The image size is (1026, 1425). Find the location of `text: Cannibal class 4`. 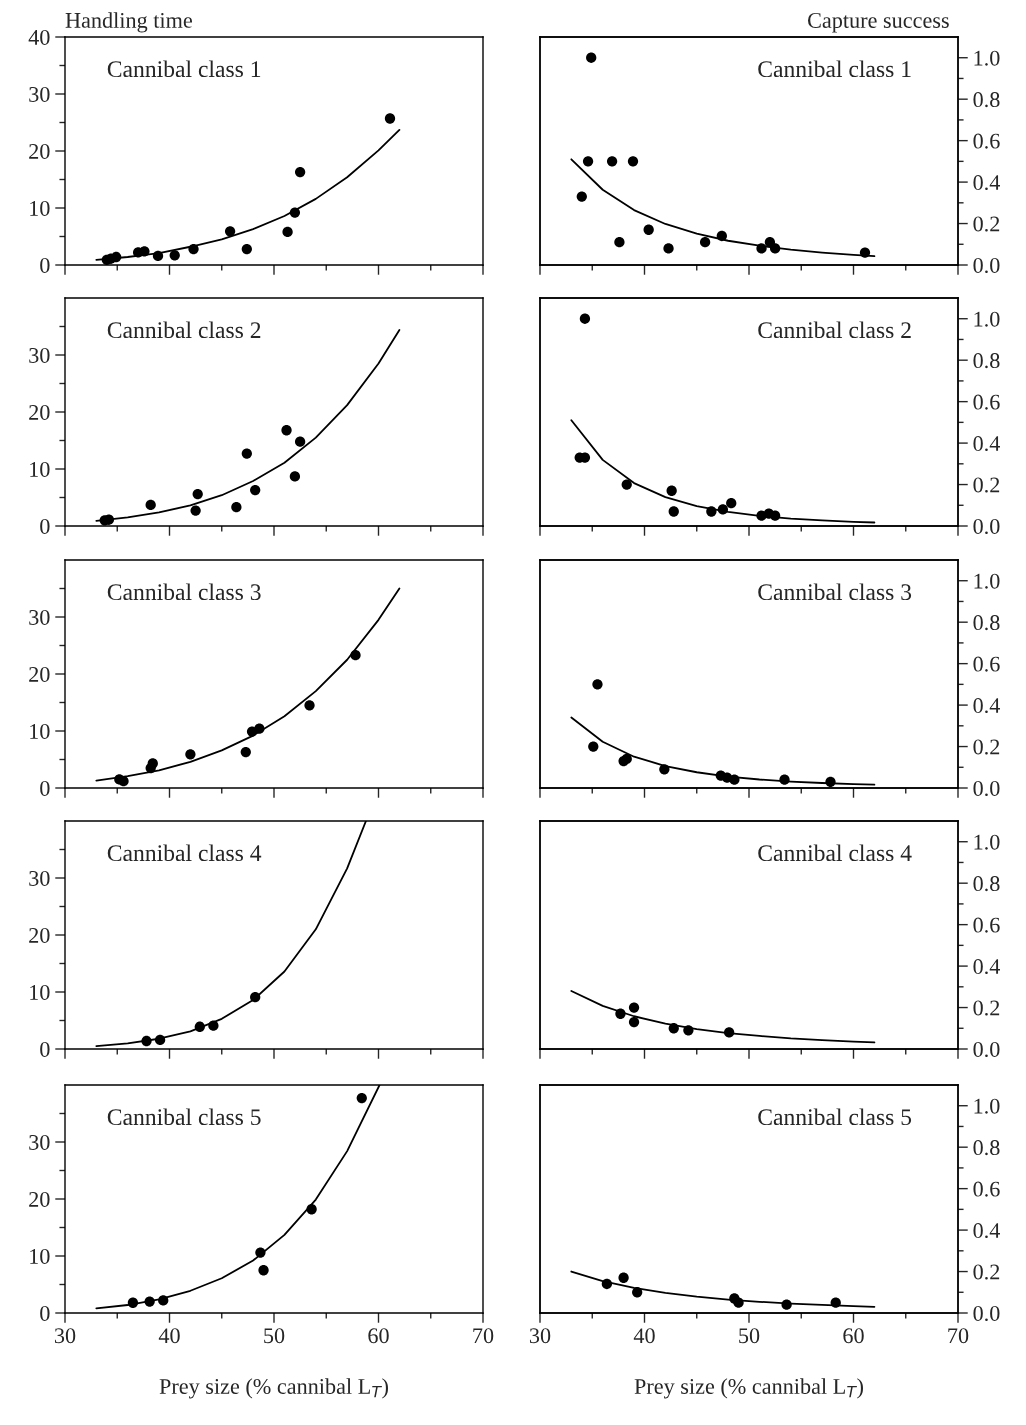

text: Cannibal class 4 is located at coordinates (835, 853).